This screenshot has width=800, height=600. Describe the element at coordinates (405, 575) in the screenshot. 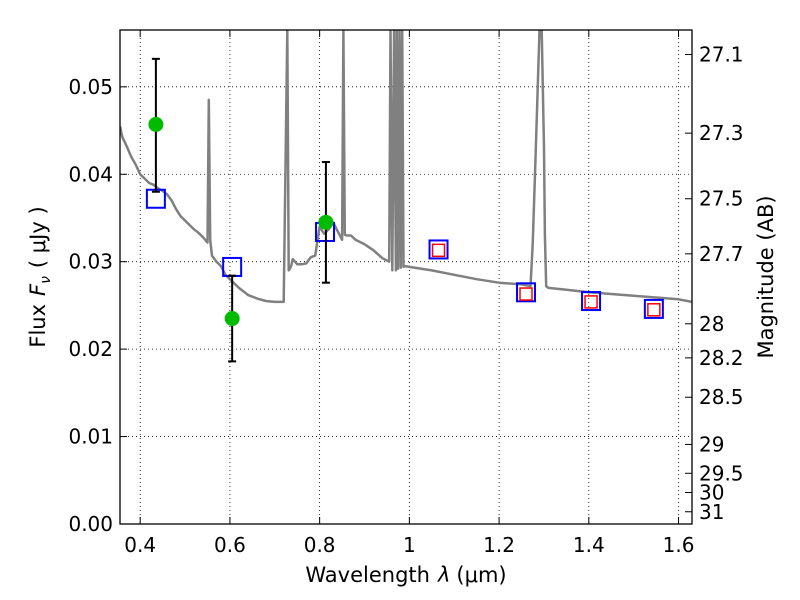

I see `x-axis-label: Wavelength λ (μm)` at that location.